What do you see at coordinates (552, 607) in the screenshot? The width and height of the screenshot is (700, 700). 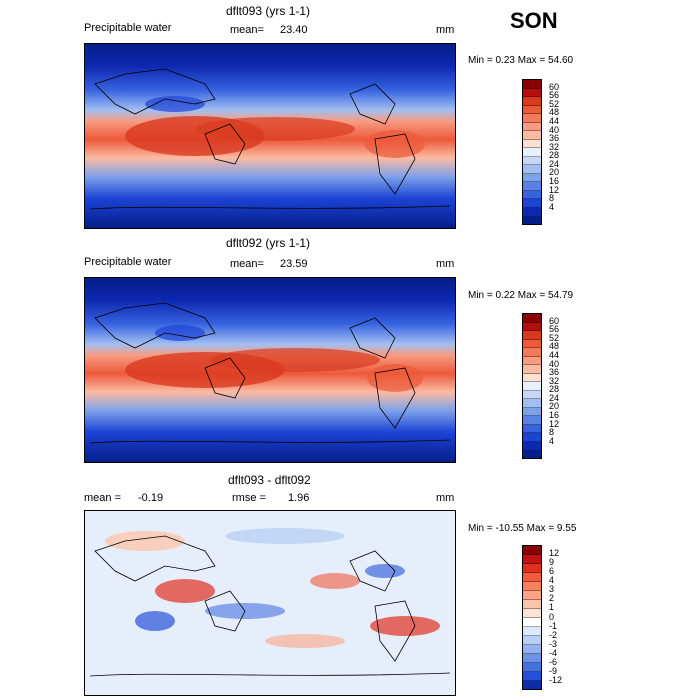 I see `colorbar-tick-label: 1` at bounding box center [552, 607].